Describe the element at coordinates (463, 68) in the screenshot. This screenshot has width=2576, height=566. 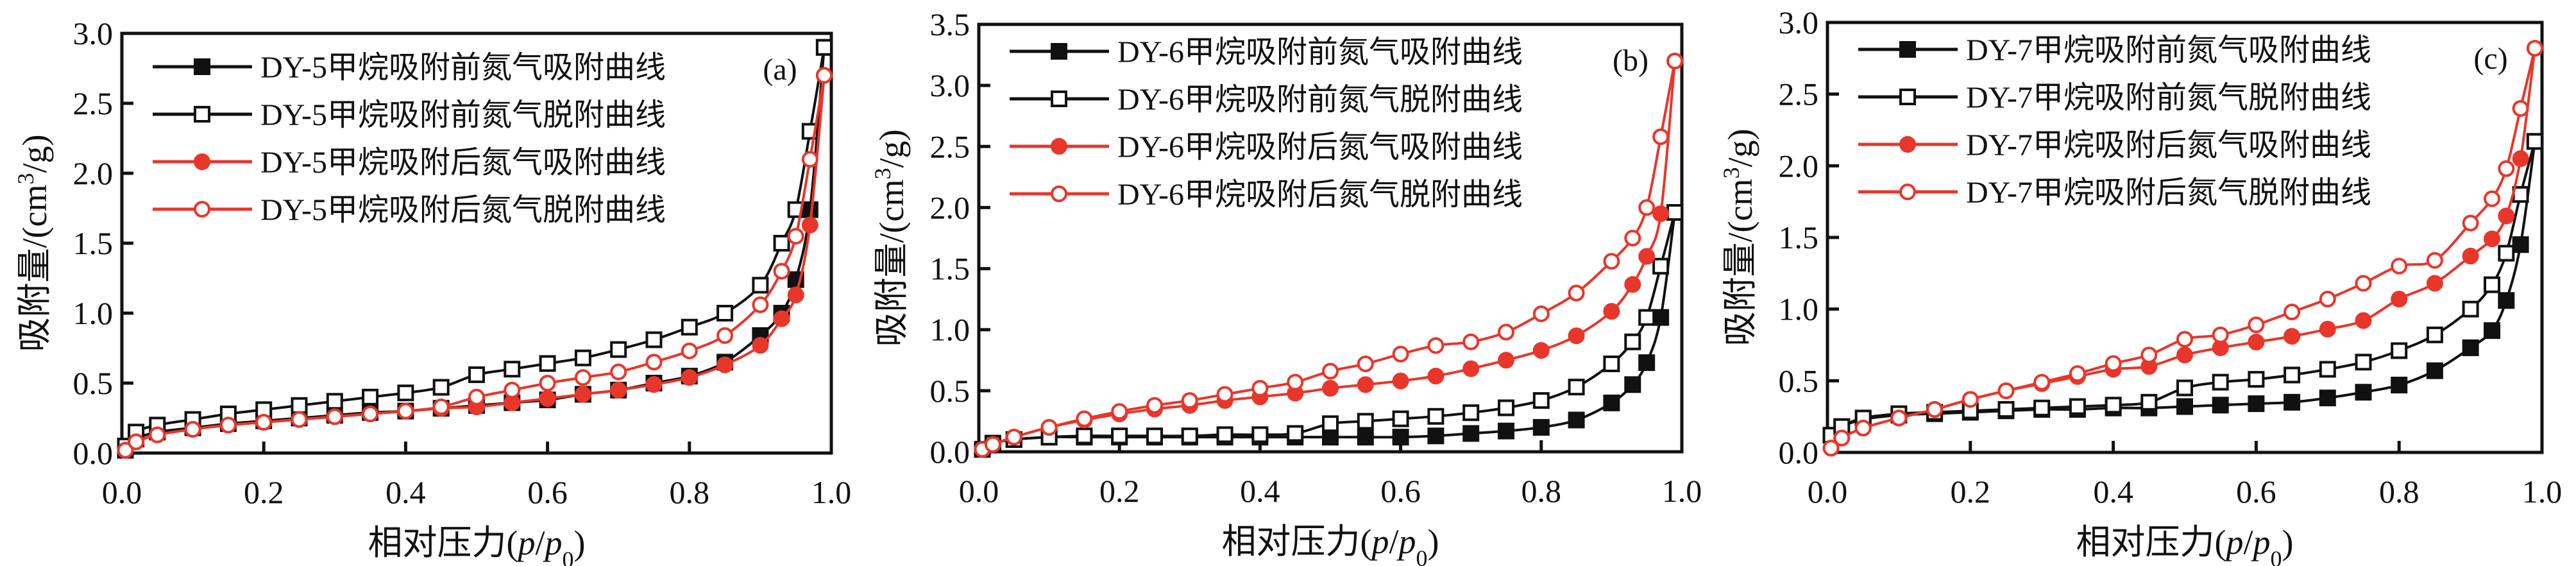
I see `legend-label: DY-5甲烷吸附前氮气吸附曲线` at that location.